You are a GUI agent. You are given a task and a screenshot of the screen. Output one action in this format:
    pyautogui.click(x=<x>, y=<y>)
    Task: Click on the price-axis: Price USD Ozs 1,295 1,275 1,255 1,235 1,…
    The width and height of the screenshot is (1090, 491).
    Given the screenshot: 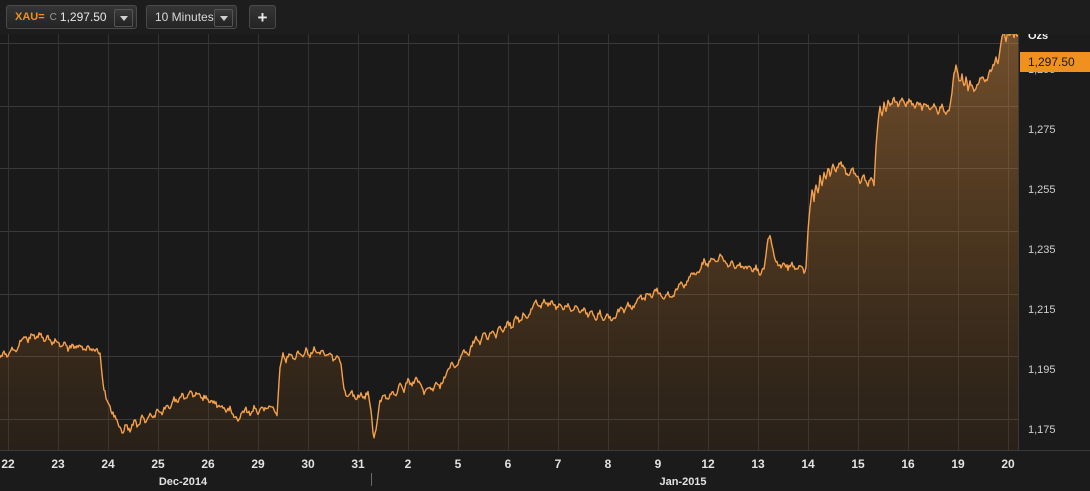 What is the action you would take?
    pyautogui.click(x=1054, y=225)
    